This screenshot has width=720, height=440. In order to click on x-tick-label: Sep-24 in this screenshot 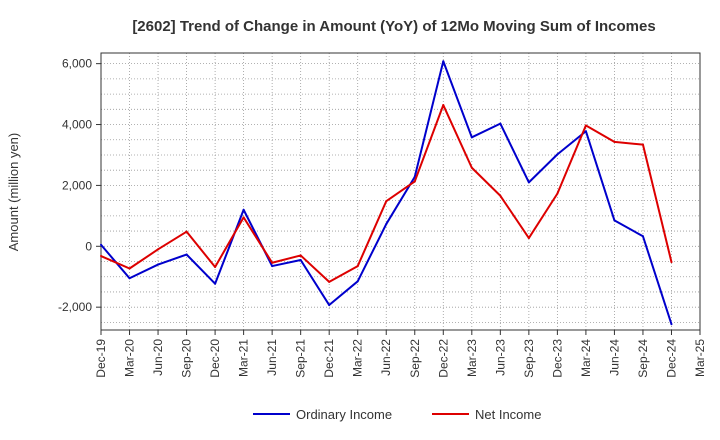, I will do `click(643, 358)`.